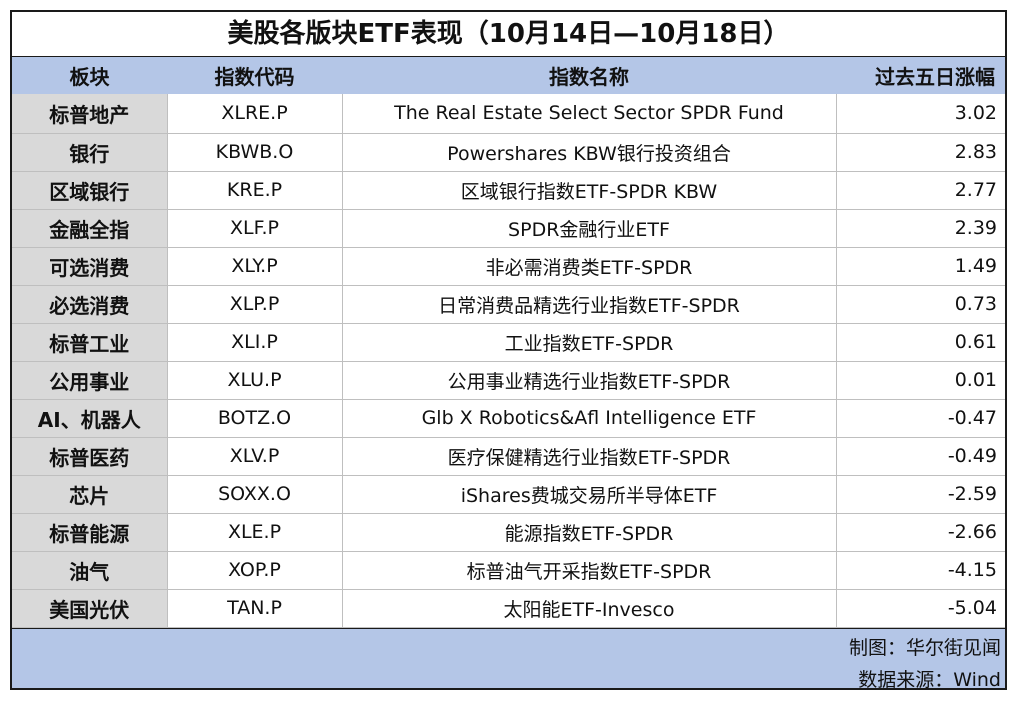 This screenshot has height=704, width=1024. I want to click on table-header: 板块 指数代码 指数名称 过去五日涨幅, so click(508, 75).